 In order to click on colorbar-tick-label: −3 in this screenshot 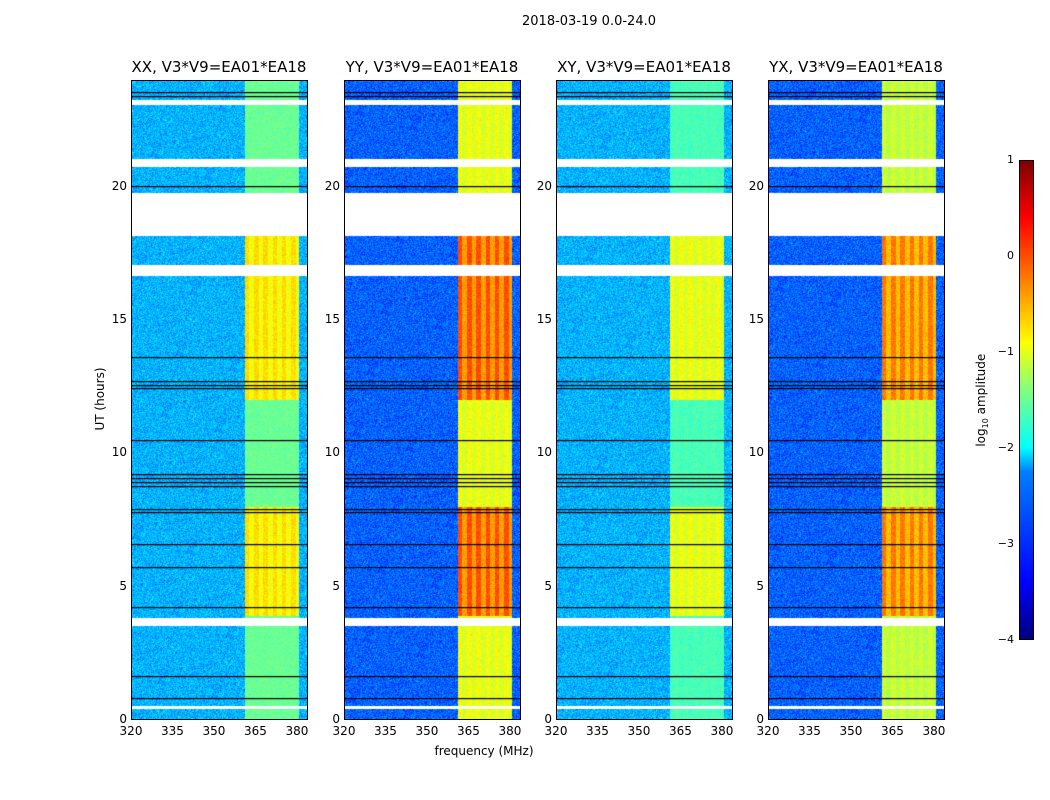, I will do `click(1005, 543)`.